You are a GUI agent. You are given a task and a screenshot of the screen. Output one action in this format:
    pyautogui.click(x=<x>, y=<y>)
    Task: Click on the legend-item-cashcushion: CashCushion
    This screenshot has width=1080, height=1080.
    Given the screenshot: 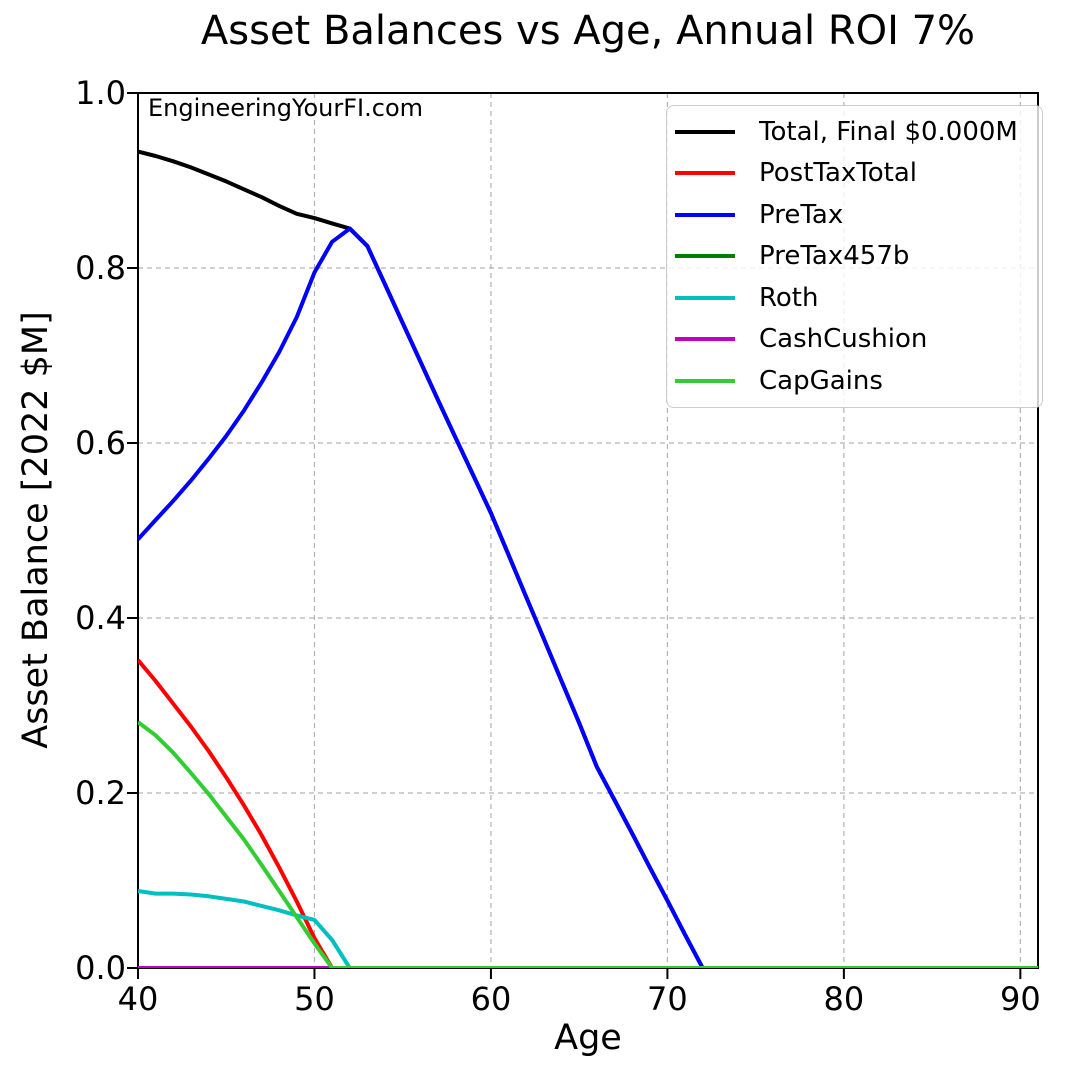 What is the action you would take?
    pyautogui.click(x=854, y=340)
    